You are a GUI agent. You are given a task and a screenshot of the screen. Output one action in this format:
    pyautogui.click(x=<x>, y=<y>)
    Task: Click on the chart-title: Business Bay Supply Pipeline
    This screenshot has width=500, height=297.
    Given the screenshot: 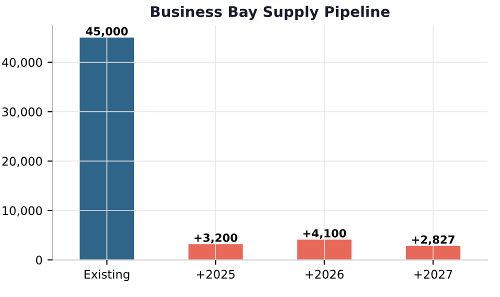 What is the action you would take?
    pyautogui.click(x=270, y=13)
    